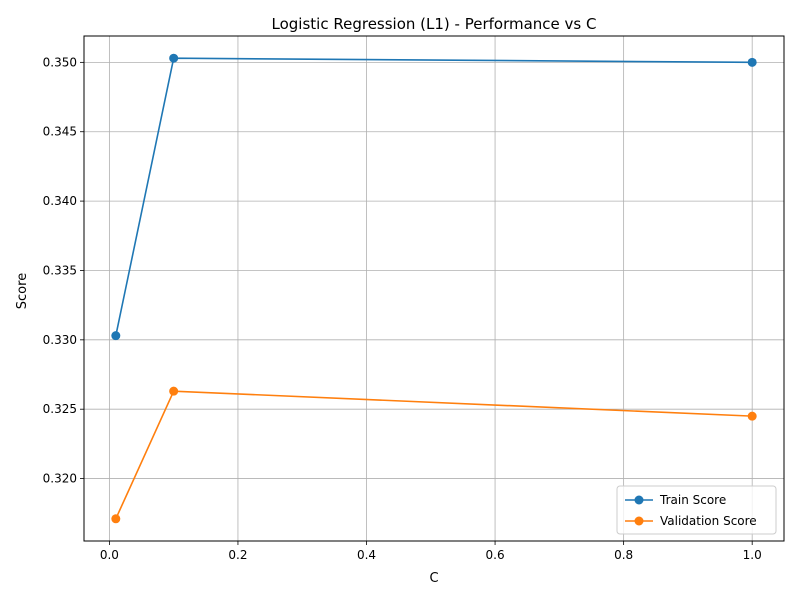  What do you see at coordinates (495, 555) in the screenshot?
I see `x-tick-label: 0.6` at bounding box center [495, 555].